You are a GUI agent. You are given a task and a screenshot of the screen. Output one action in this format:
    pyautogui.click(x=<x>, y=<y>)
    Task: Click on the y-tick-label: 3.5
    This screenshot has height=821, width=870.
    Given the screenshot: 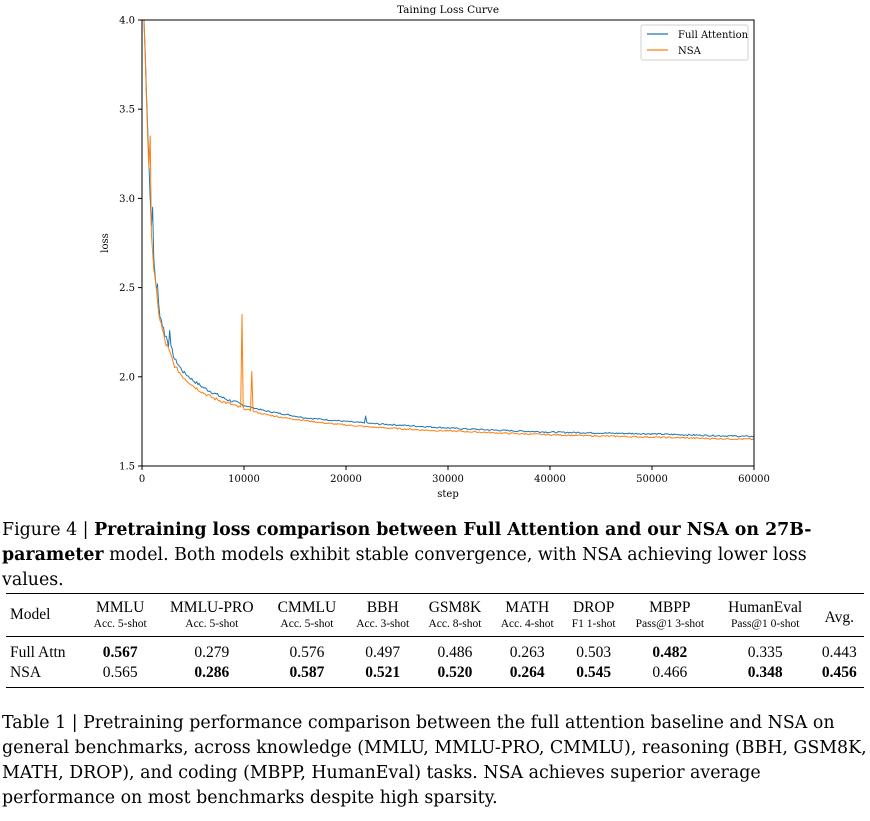 What is the action you would take?
    pyautogui.click(x=127, y=110)
    